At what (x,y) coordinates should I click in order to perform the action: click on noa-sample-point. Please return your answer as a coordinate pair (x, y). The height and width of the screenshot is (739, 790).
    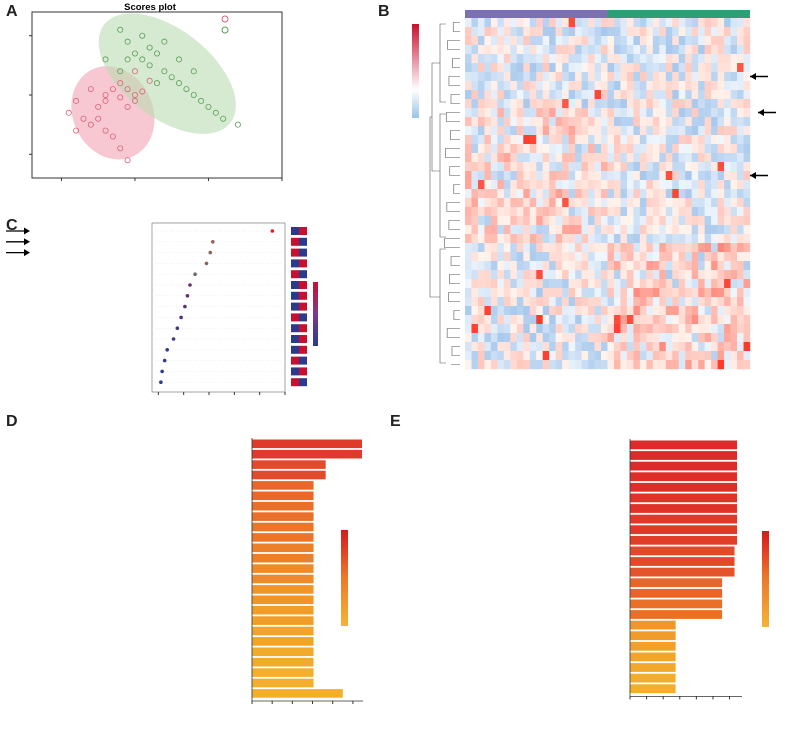
    Looking at the image, I should click on (164, 41).